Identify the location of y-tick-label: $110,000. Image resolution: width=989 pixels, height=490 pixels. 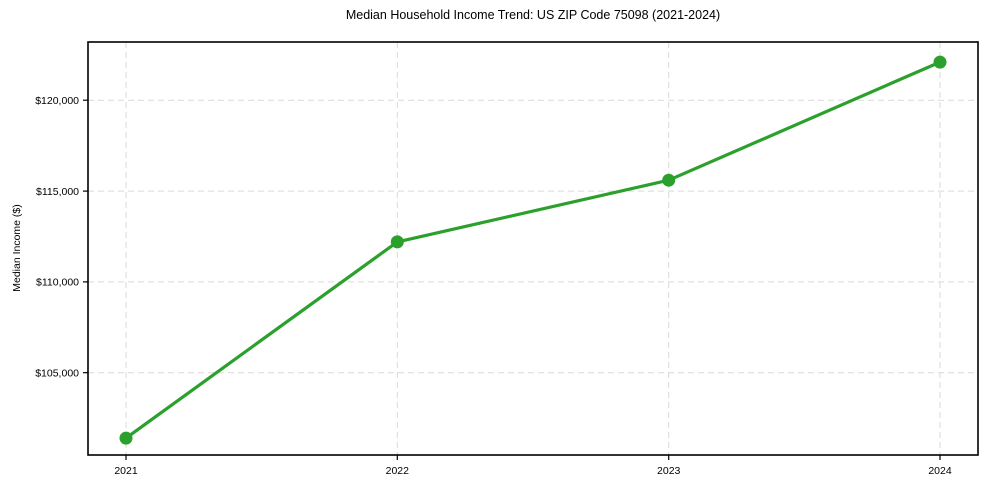
(57, 283).